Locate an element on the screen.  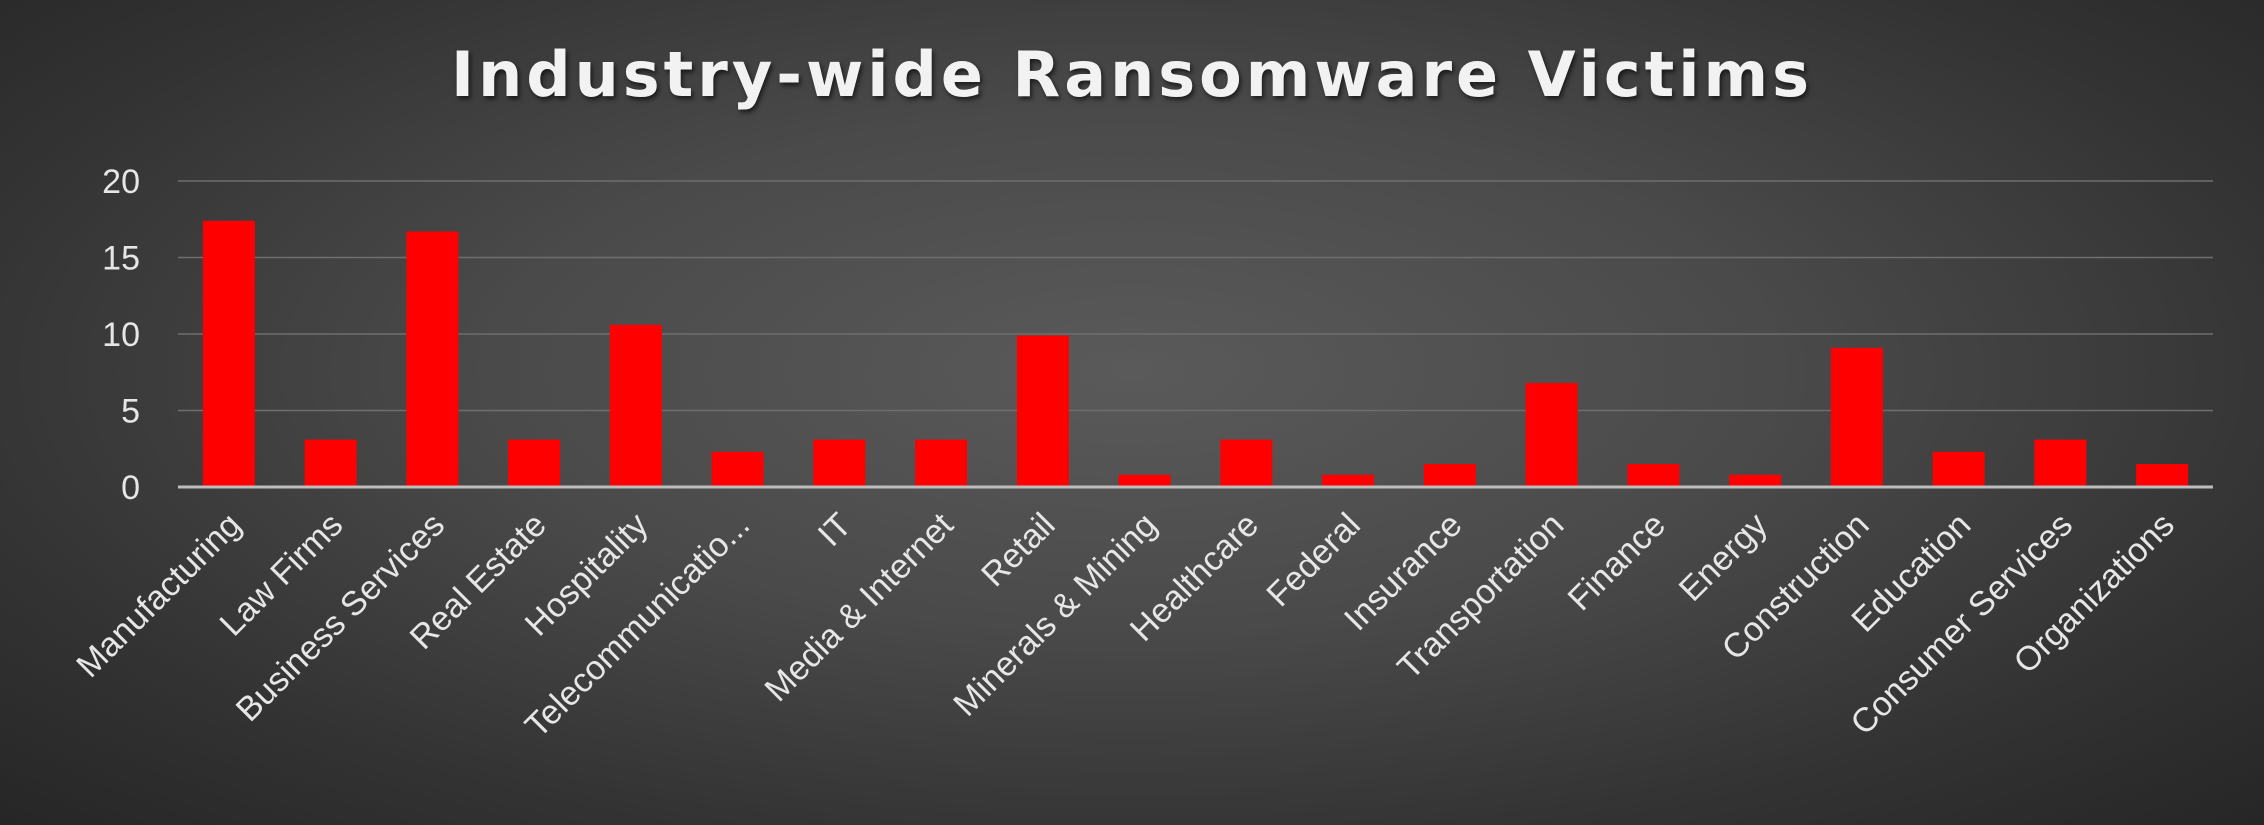
chart-title: Industry-wide Ransomware Victims is located at coordinates (1132, 74).